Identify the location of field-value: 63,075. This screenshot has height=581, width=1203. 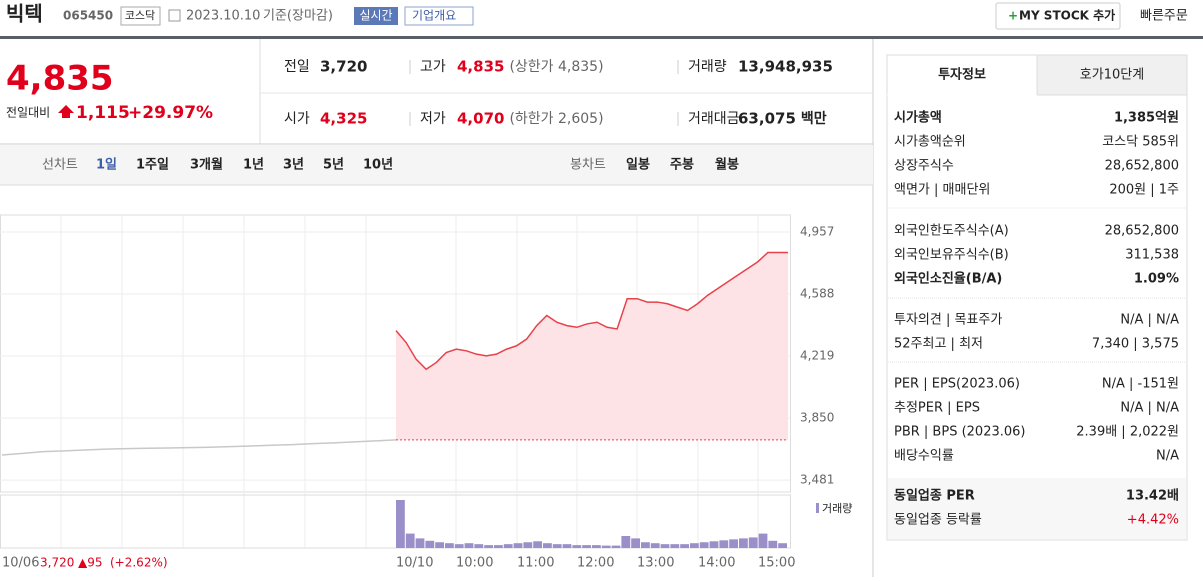
(767, 119).